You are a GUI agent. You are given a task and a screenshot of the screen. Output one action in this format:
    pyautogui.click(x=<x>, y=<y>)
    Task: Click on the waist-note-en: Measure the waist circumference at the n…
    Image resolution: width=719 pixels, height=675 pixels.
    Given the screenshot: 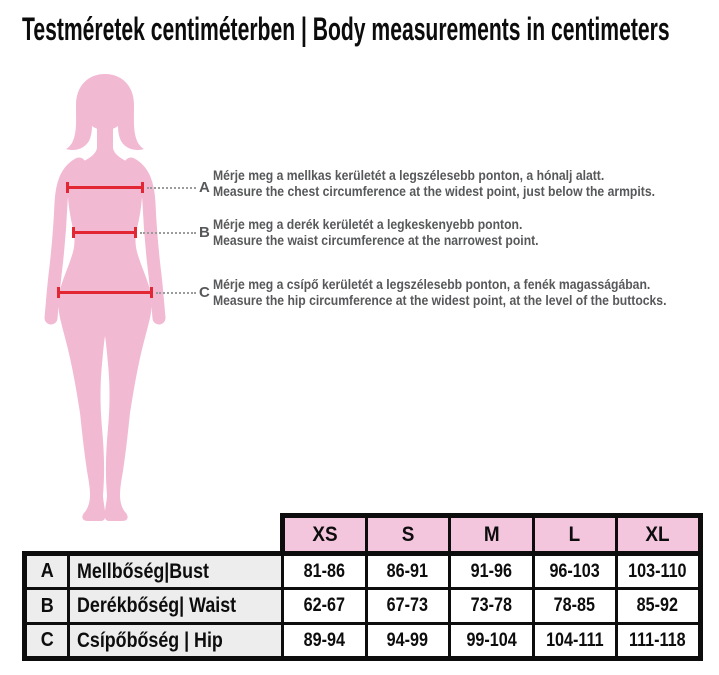 What is the action you would take?
    pyautogui.click(x=376, y=239)
    